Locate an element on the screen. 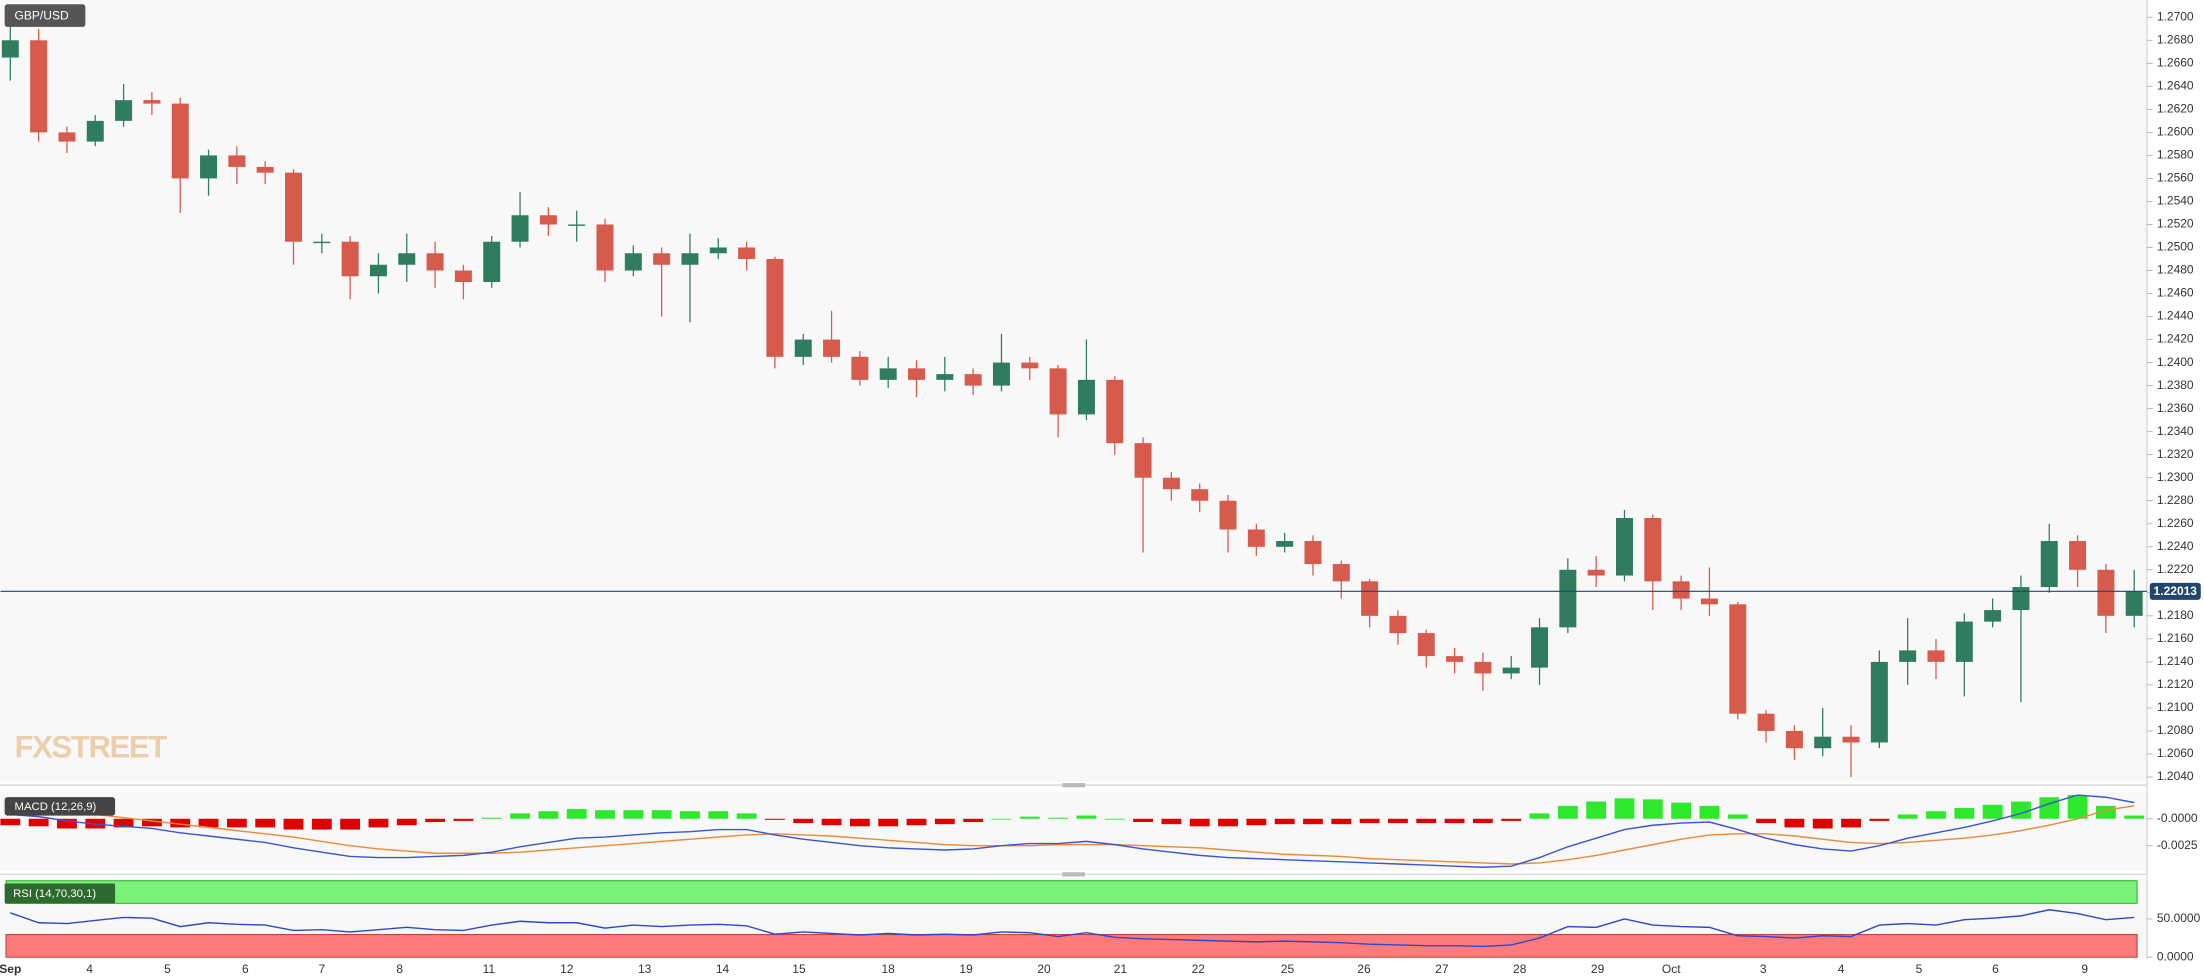 The width and height of the screenshot is (2204, 977). overbought-band is located at coordinates (1071, 892).